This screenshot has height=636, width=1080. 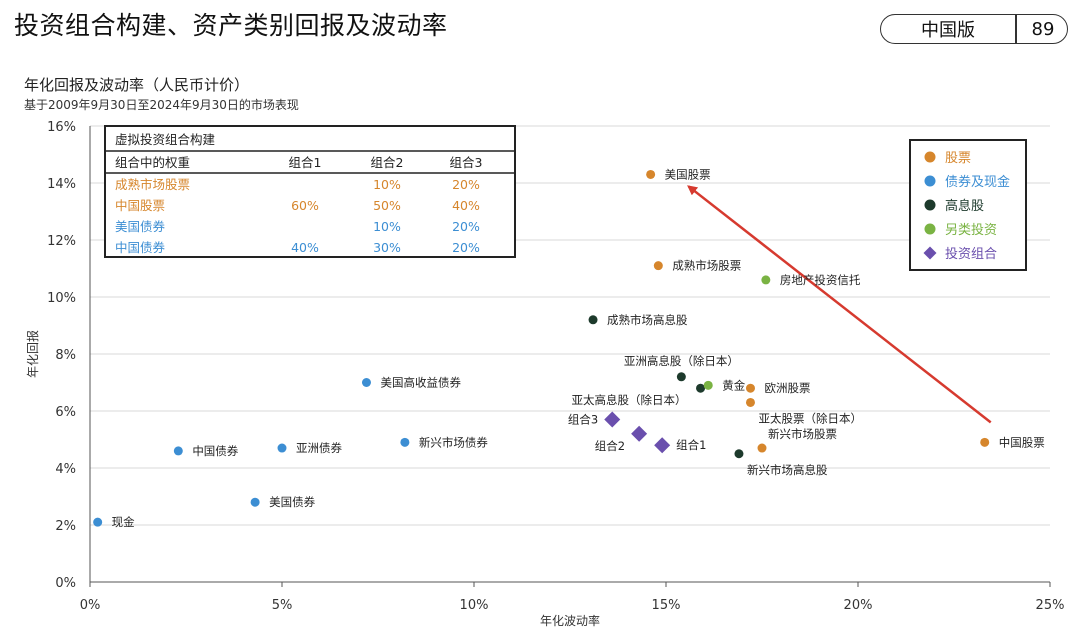 I want to click on inset-table-row-label: 中国股票, so click(x=140, y=205).